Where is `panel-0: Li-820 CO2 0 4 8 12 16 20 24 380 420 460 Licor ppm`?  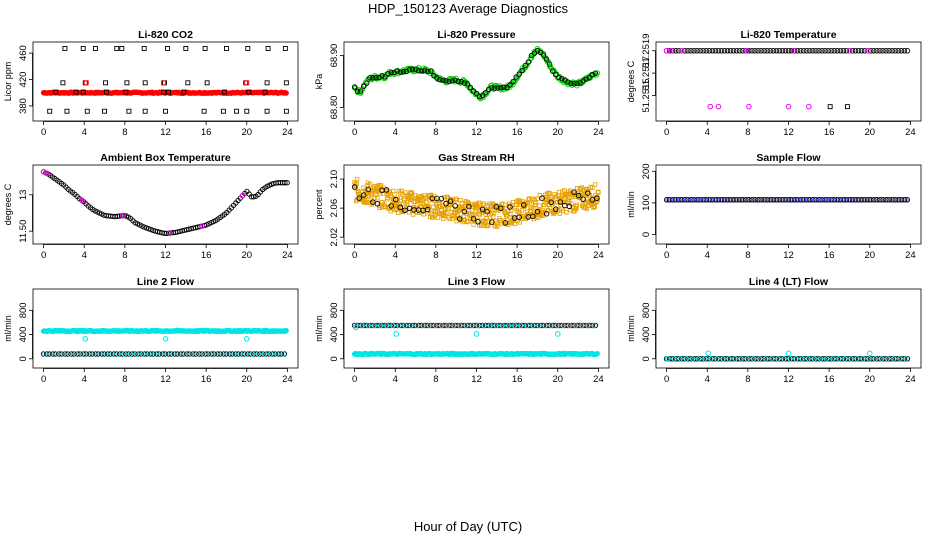 panel-0: Li-820 CO2 0 4 8 12 16 20 24 380 420 460 Licor ppm is located at coordinates (151, 83).